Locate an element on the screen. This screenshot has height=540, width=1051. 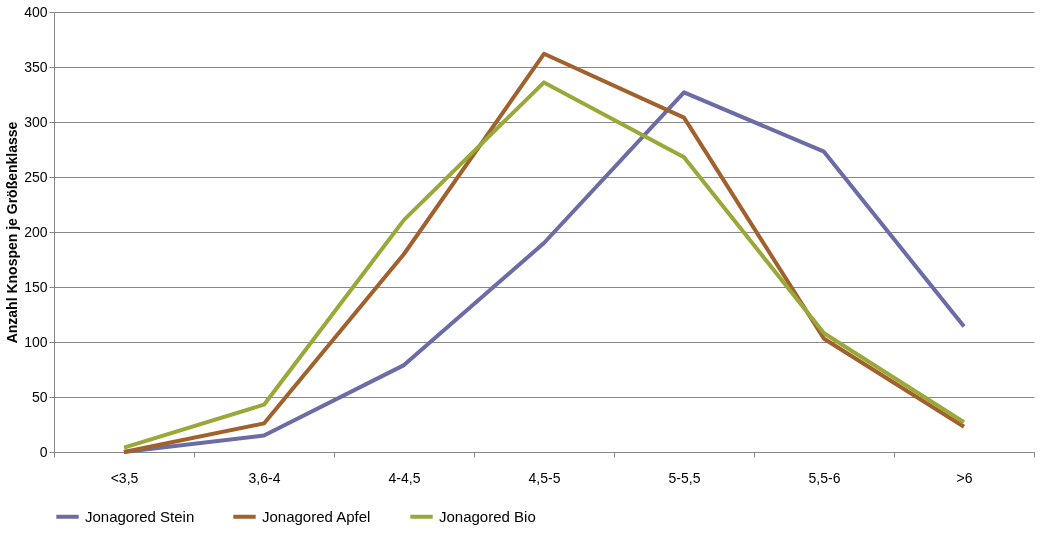
y-tick-label: 350 is located at coordinates (36, 66).